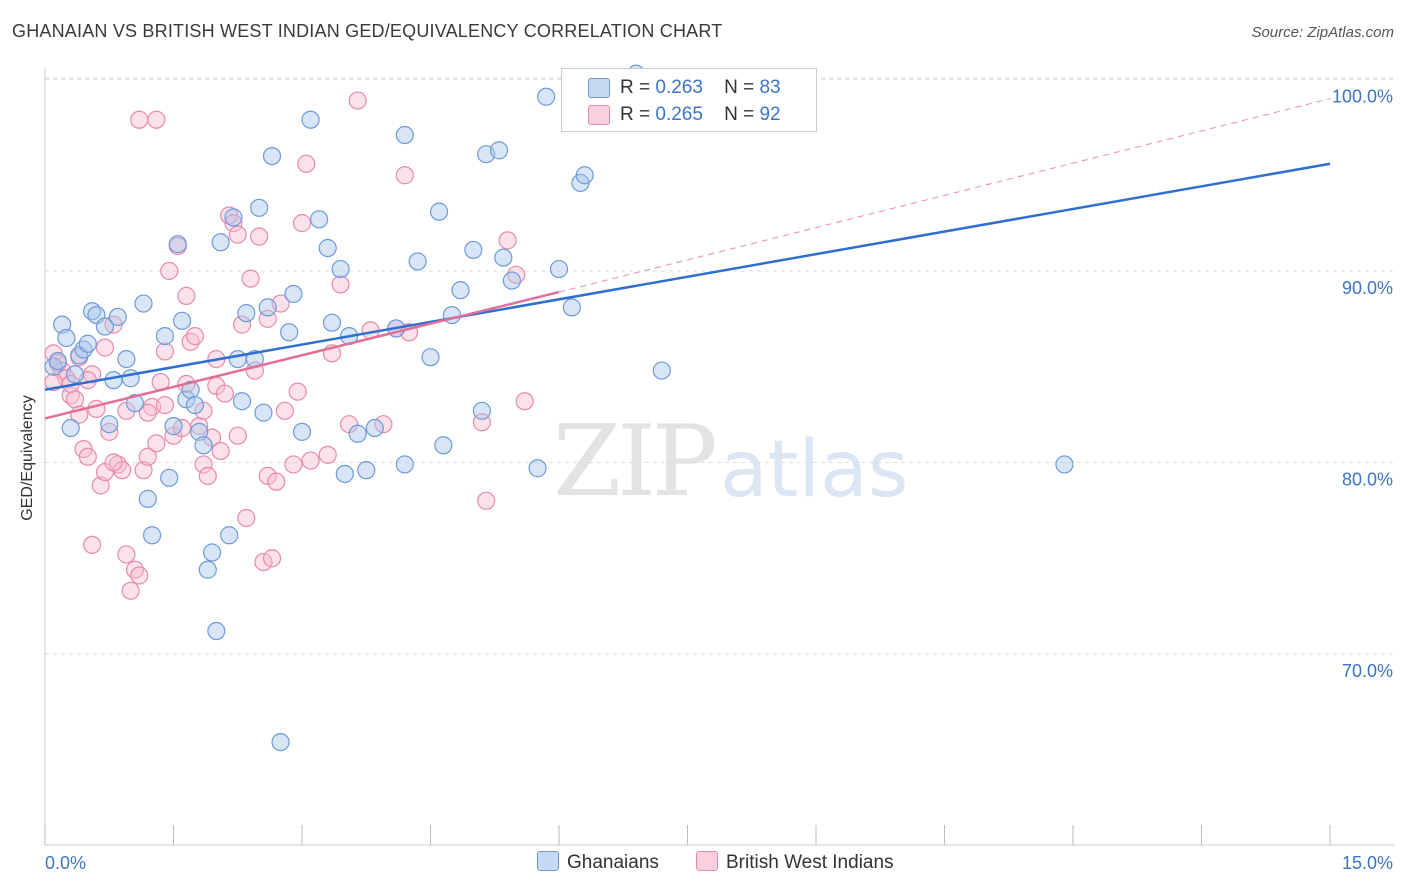  What do you see at coordinates (814, 470) in the screenshot?
I see `watermark-atlas: atlas` at bounding box center [814, 470].